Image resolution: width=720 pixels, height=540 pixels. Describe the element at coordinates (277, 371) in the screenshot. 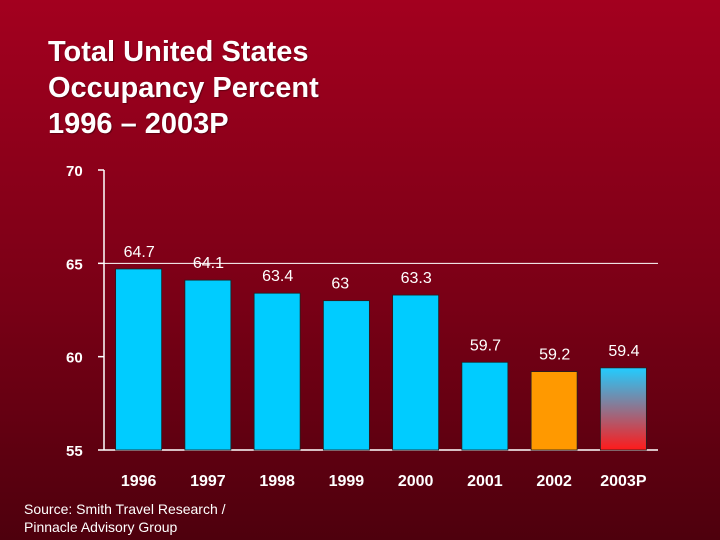

I see `bar-1998` at that location.